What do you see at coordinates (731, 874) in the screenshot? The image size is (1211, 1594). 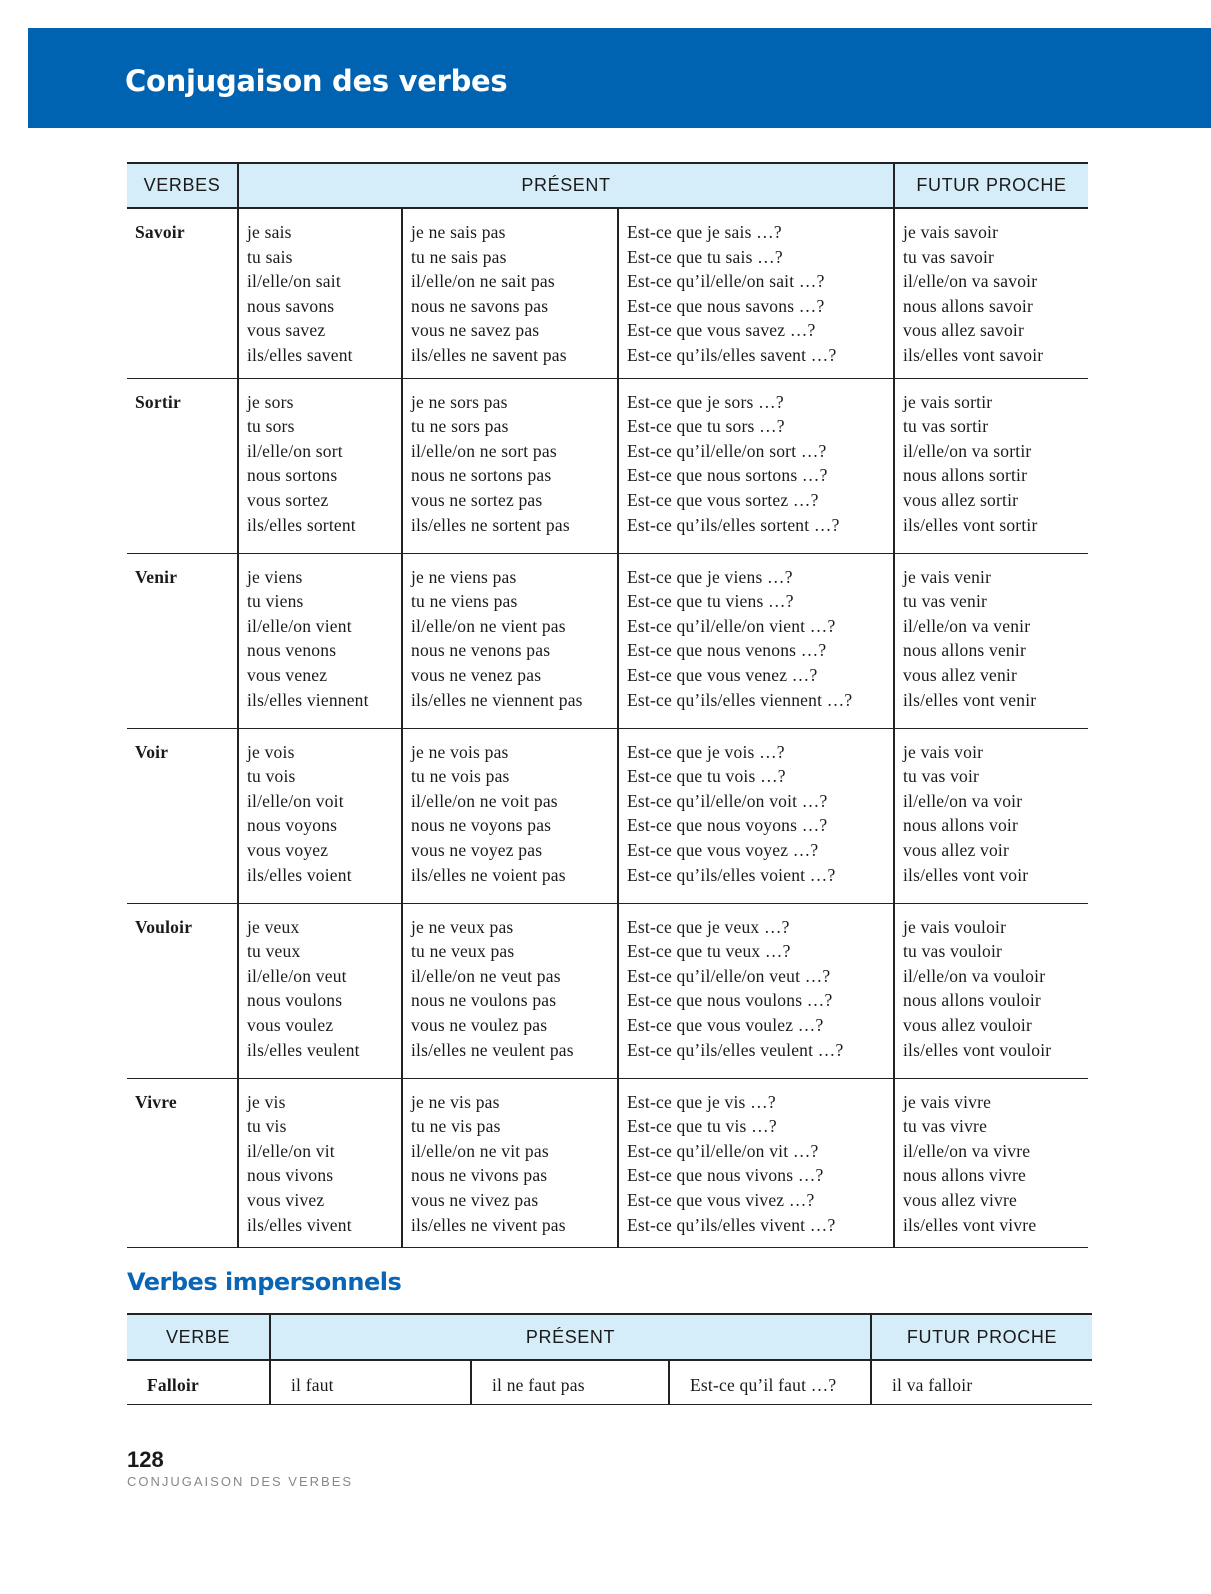 I see `conjugation-line: Est-ce qu’ils/elles voient …?` at bounding box center [731, 874].